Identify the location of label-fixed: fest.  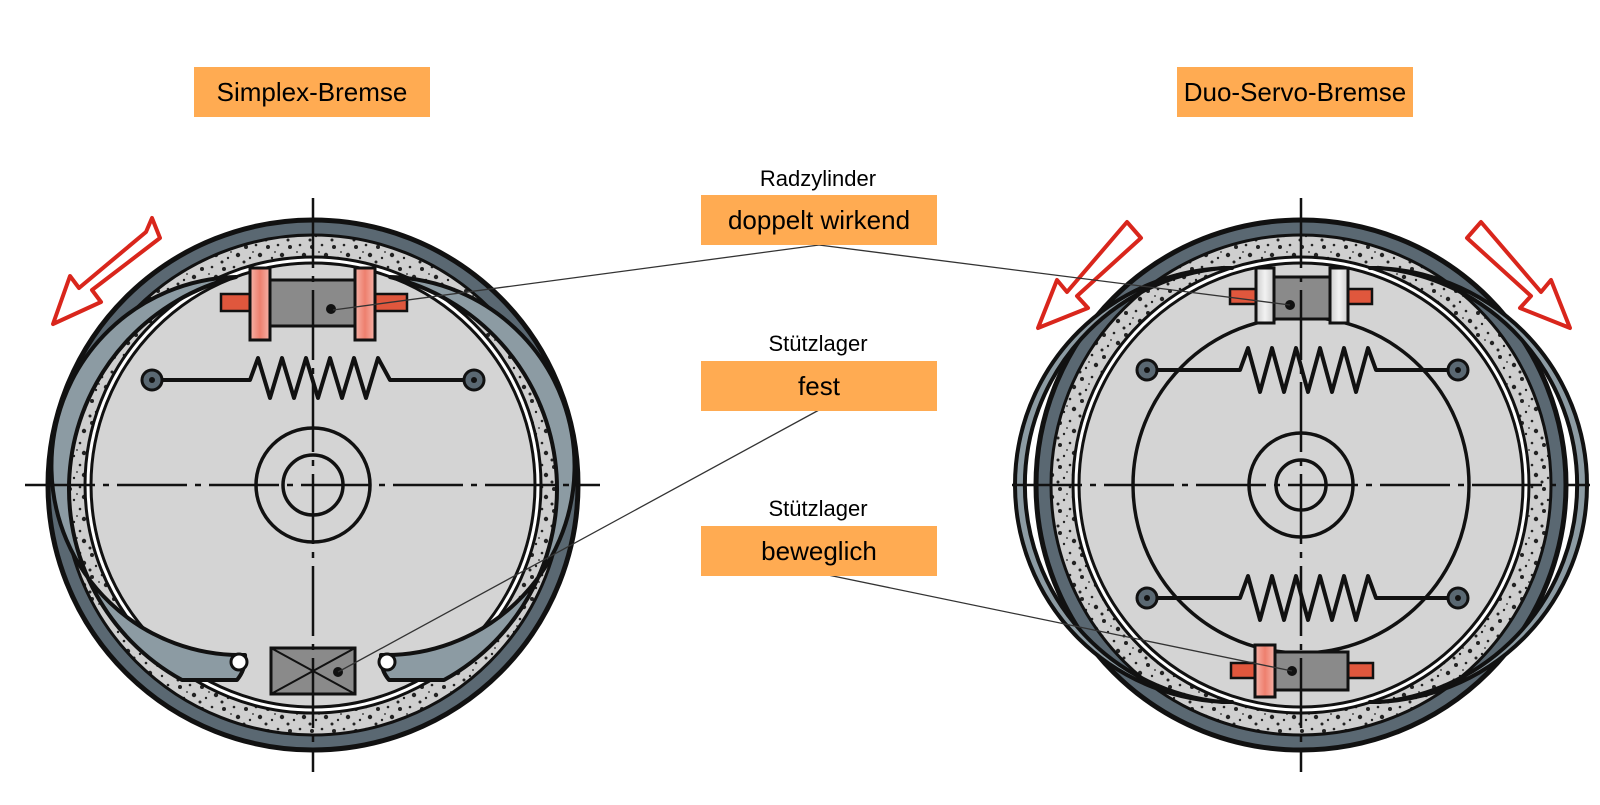
(819, 386).